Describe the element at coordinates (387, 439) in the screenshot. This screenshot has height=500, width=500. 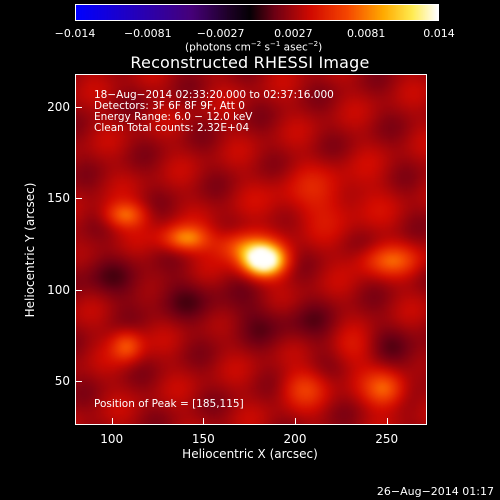
I see `x-tick-label: 250` at that location.